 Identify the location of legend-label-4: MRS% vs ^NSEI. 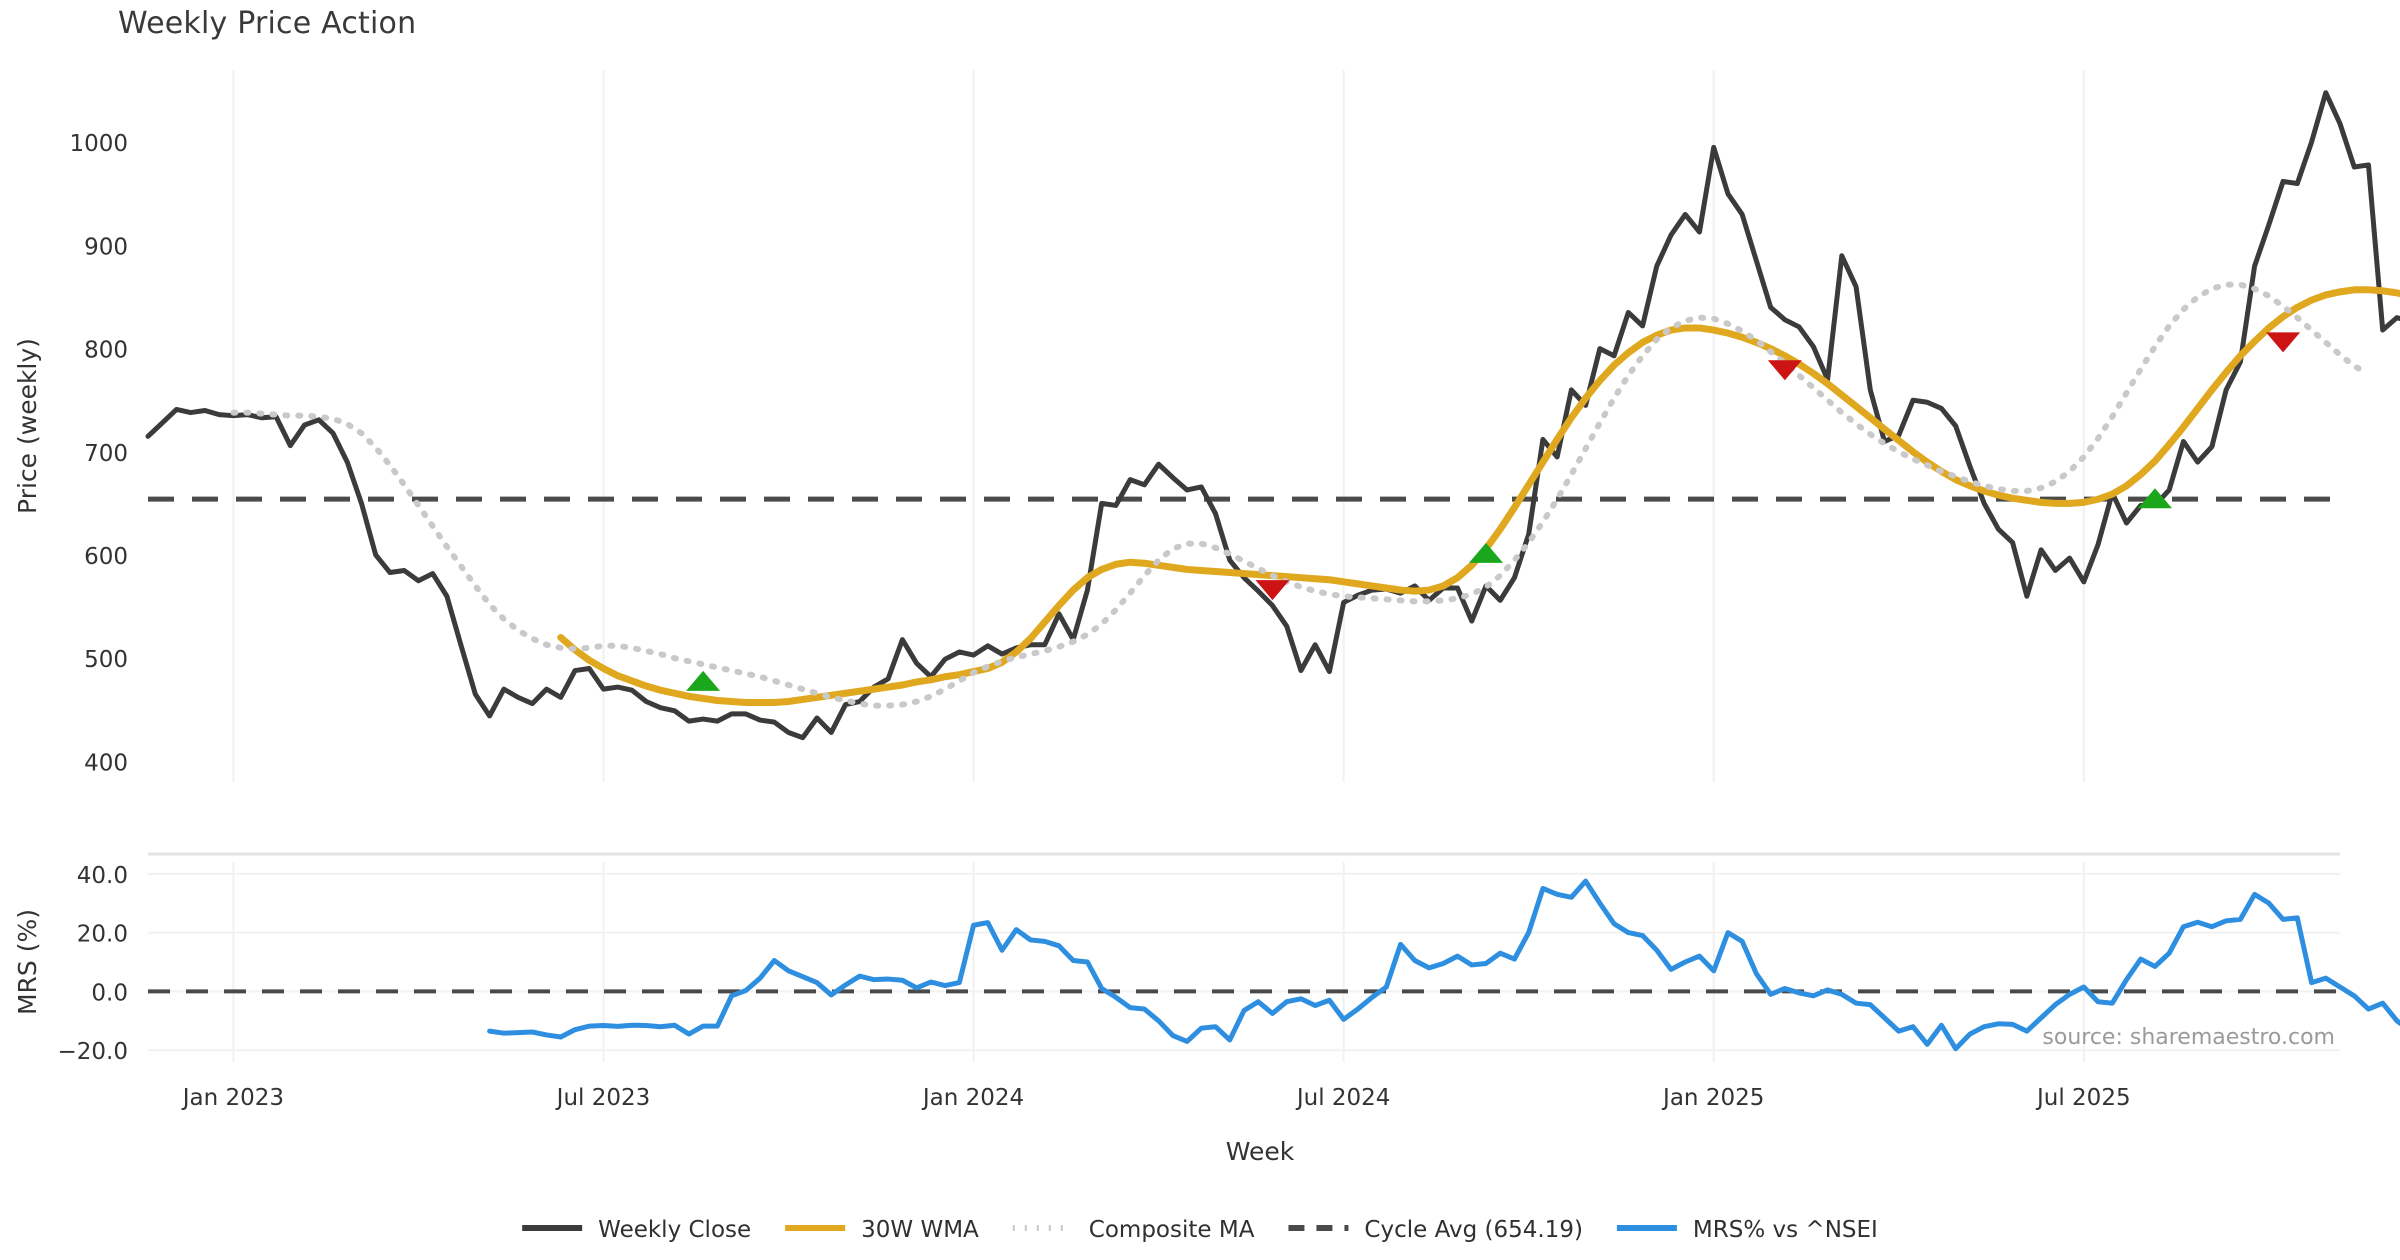
(1785, 1230).